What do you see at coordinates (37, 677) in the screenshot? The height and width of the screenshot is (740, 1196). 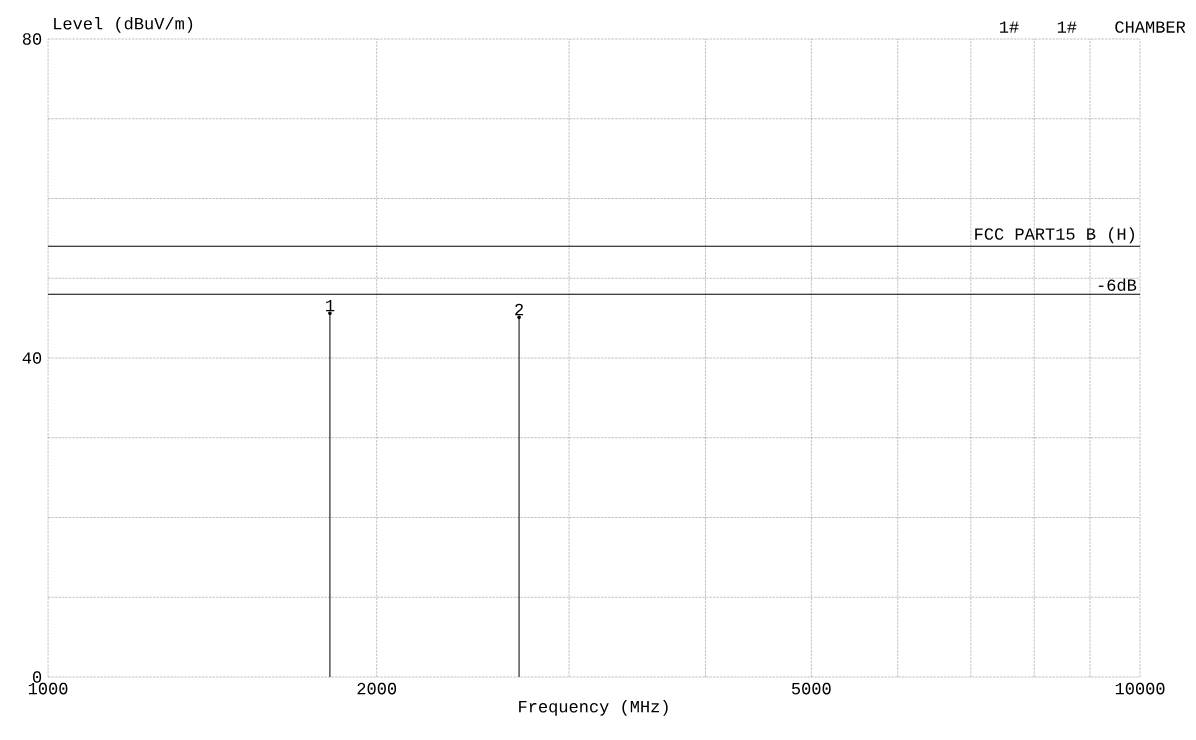 I see `y-tick-label: 0` at bounding box center [37, 677].